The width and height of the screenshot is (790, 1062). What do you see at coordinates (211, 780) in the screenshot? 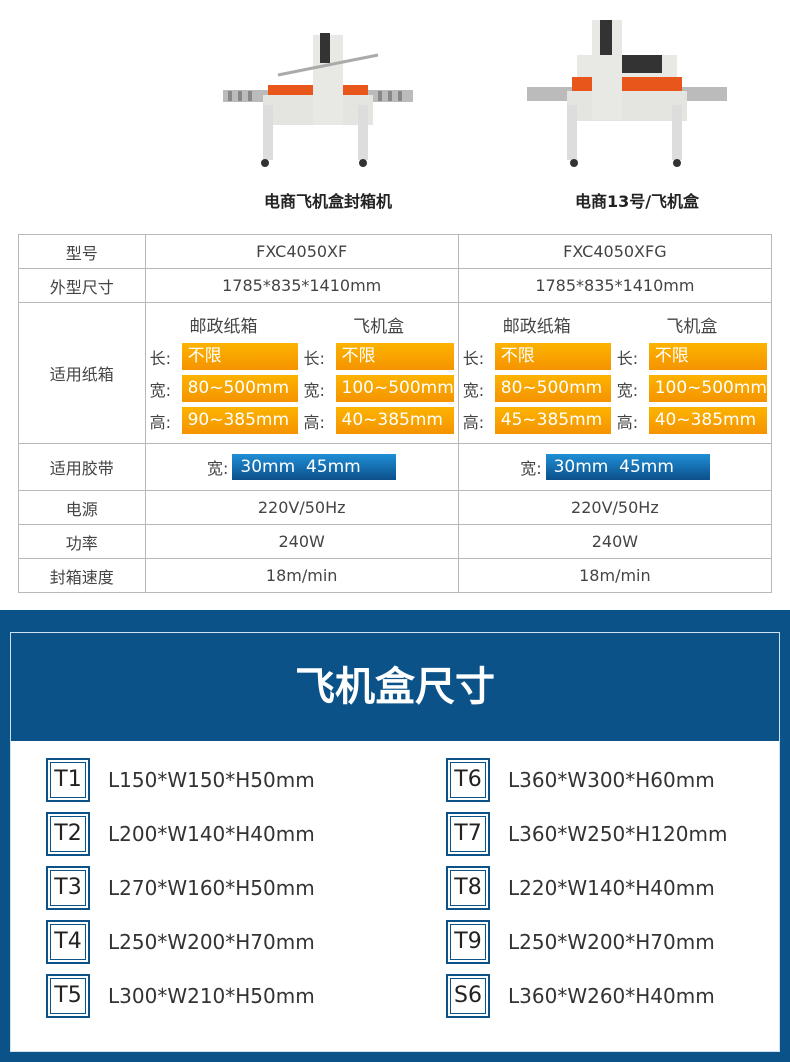
I see `size-dimensions: L150*W150*H50mm` at bounding box center [211, 780].